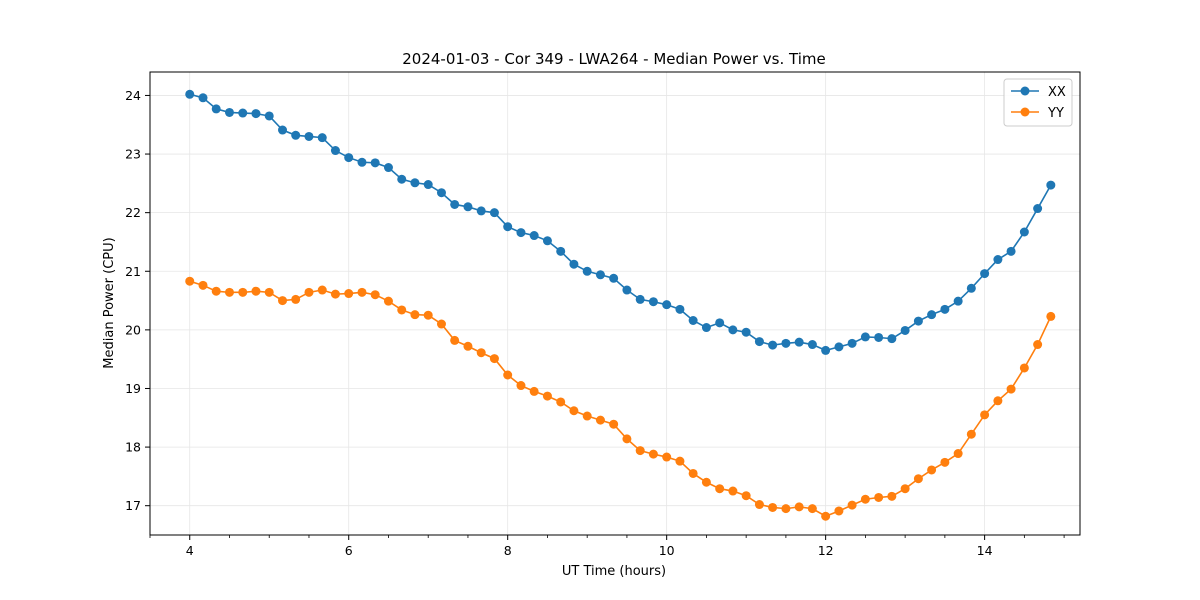 The image size is (1200, 600). I want to click on legend-yy-label: YY, so click(1055, 113).